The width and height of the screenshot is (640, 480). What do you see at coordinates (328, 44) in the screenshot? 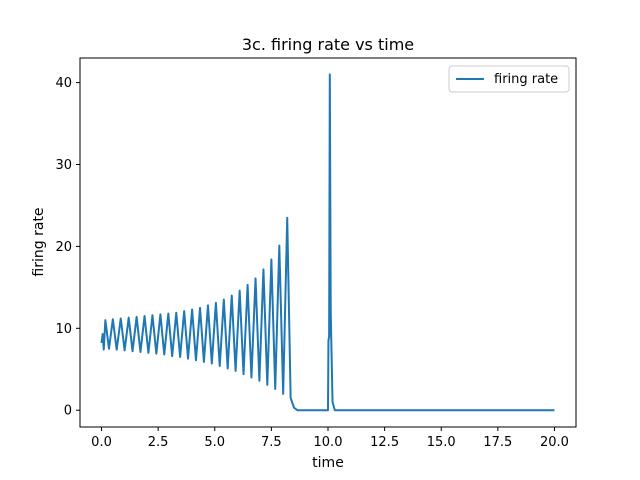
I see `chart-title: 3c. firing rate vs time` at bounding box center [328, 44].